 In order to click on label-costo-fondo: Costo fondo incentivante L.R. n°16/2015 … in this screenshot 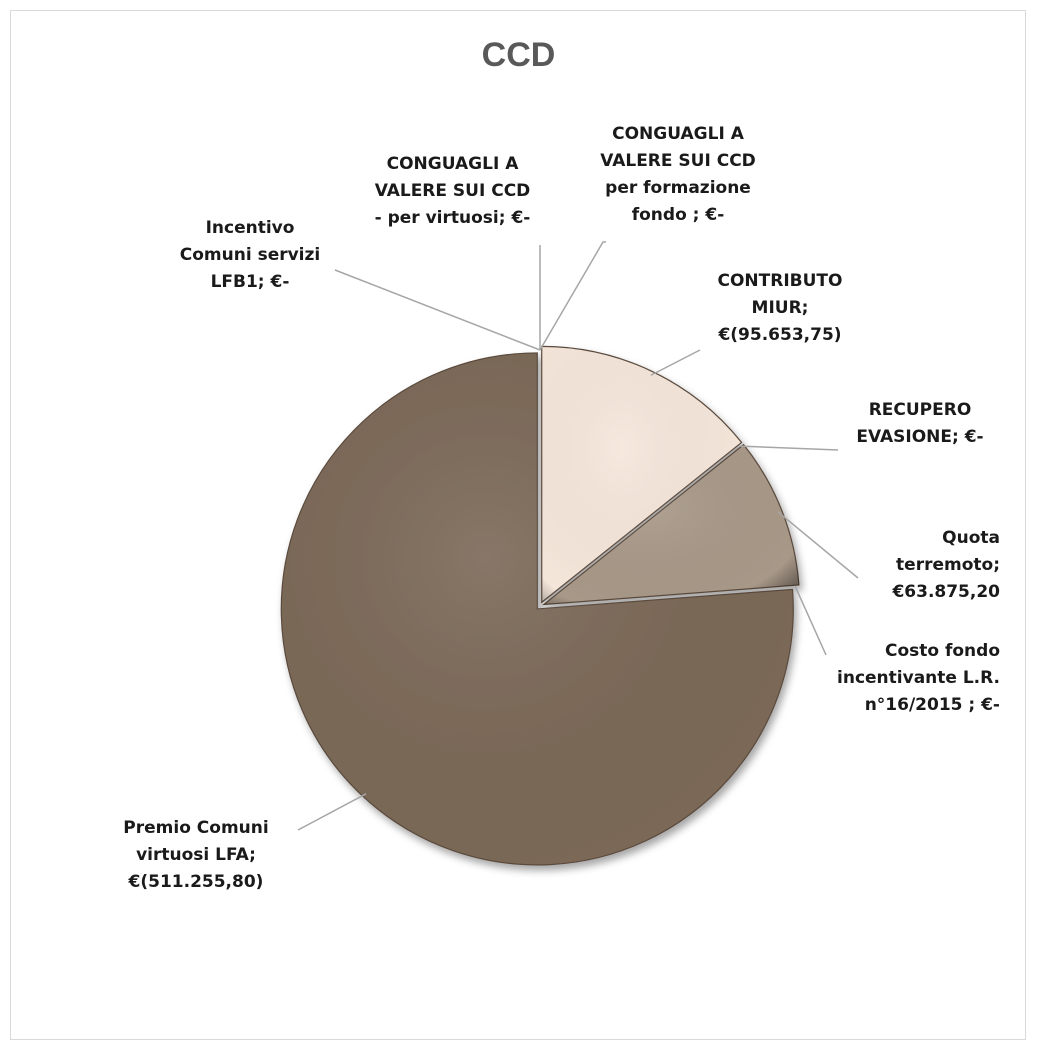, I will do `click(918, 678)`.